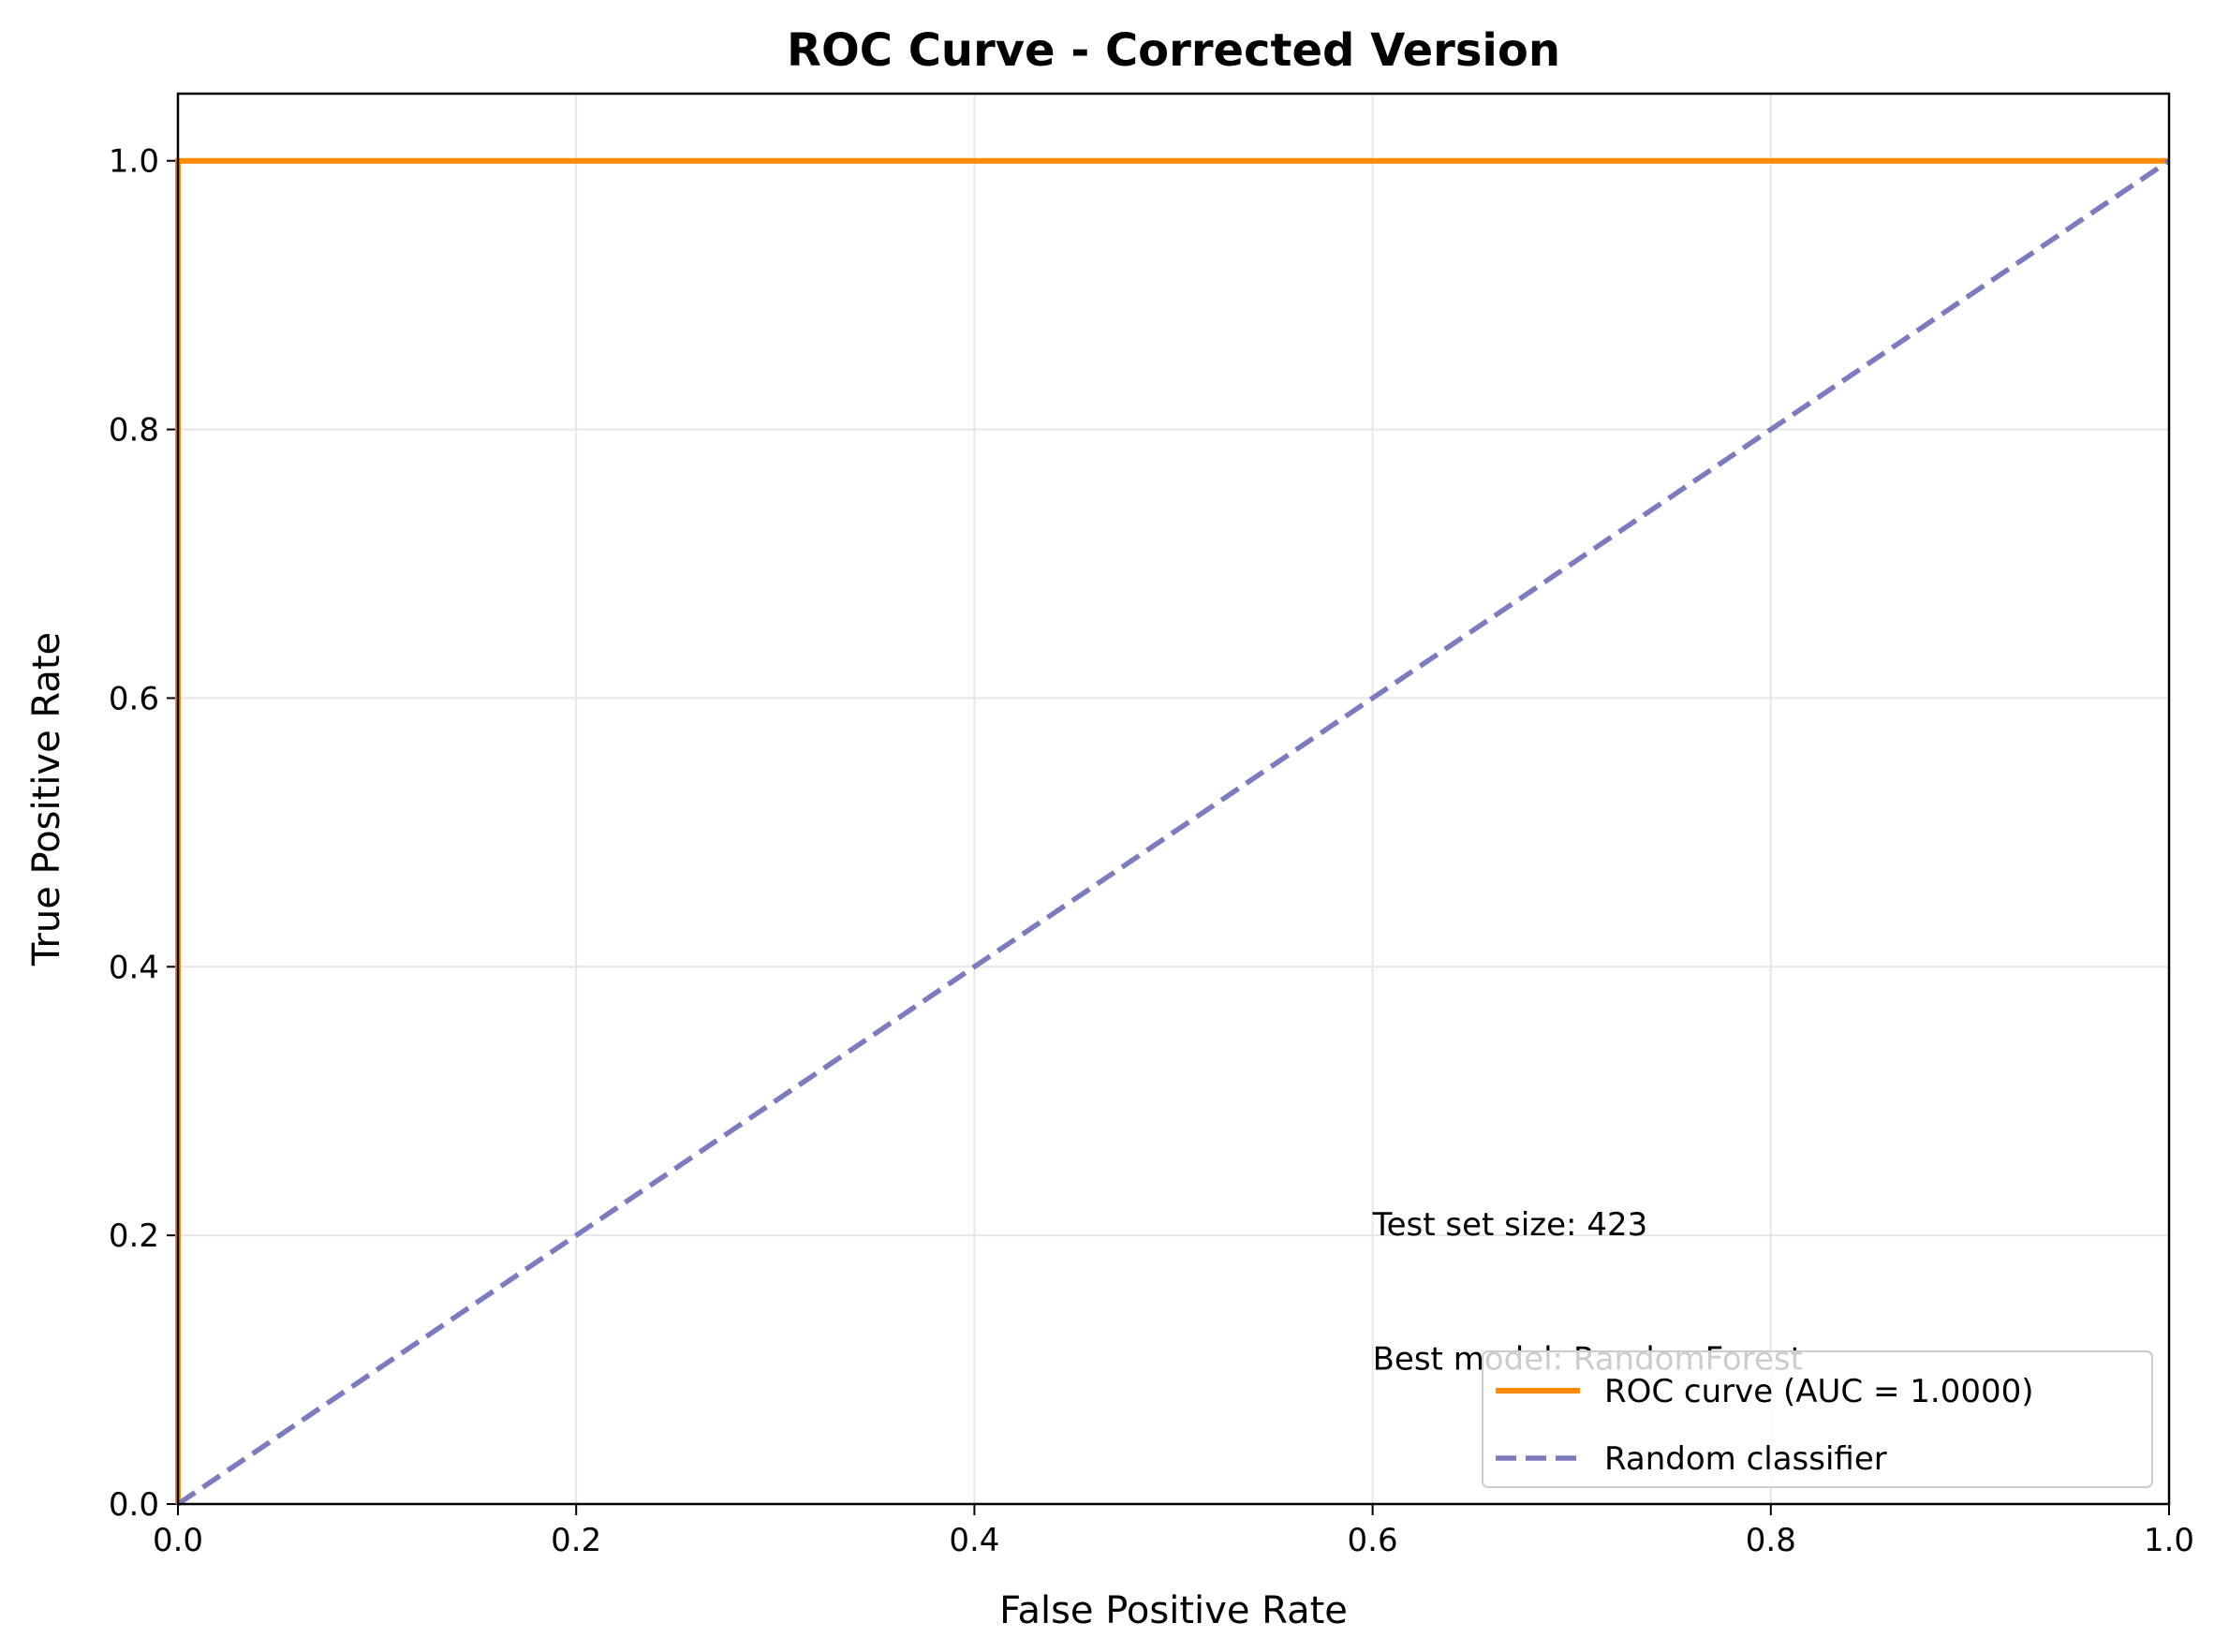 The image size is (2214, 1652). Describe the element at coordinates (134, 1236) in the screenshot. I see `y-tick-label: 0.2` at that location.